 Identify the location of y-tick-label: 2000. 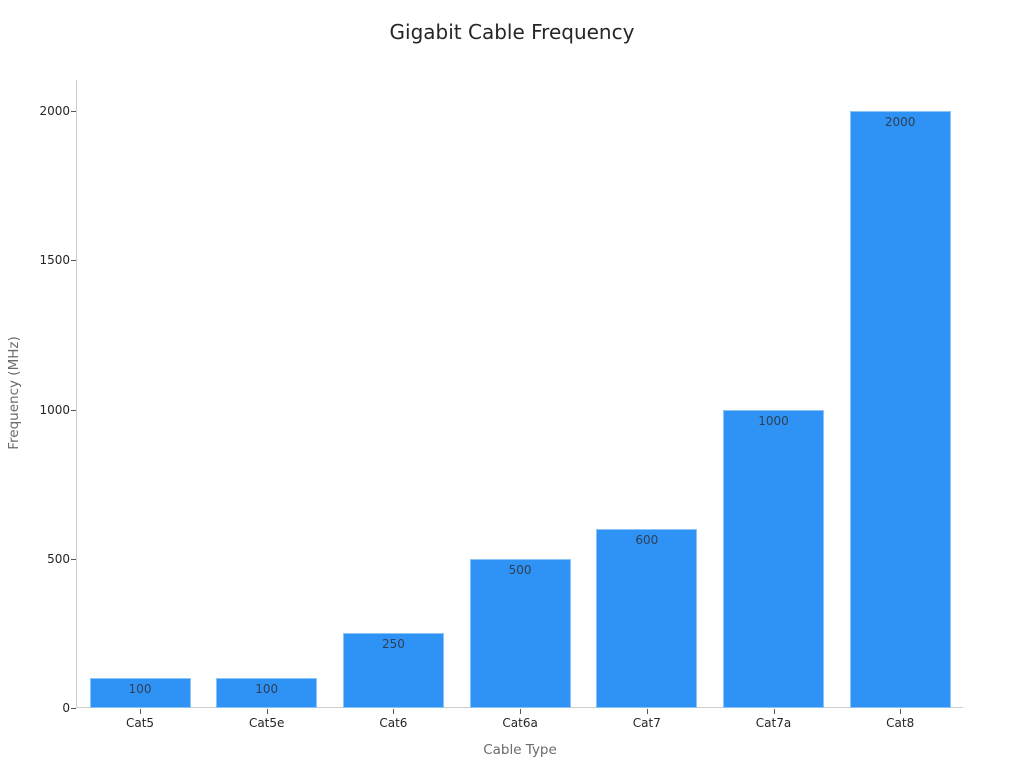
(54, 111).